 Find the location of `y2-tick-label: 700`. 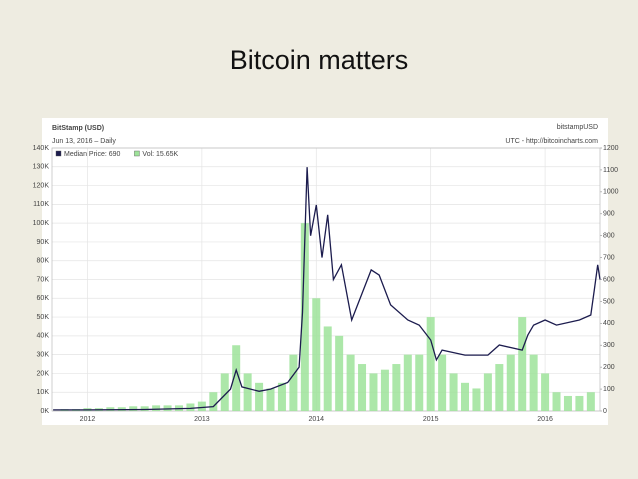

y2-tick-label: 700 is located at coordinates (609, 257).